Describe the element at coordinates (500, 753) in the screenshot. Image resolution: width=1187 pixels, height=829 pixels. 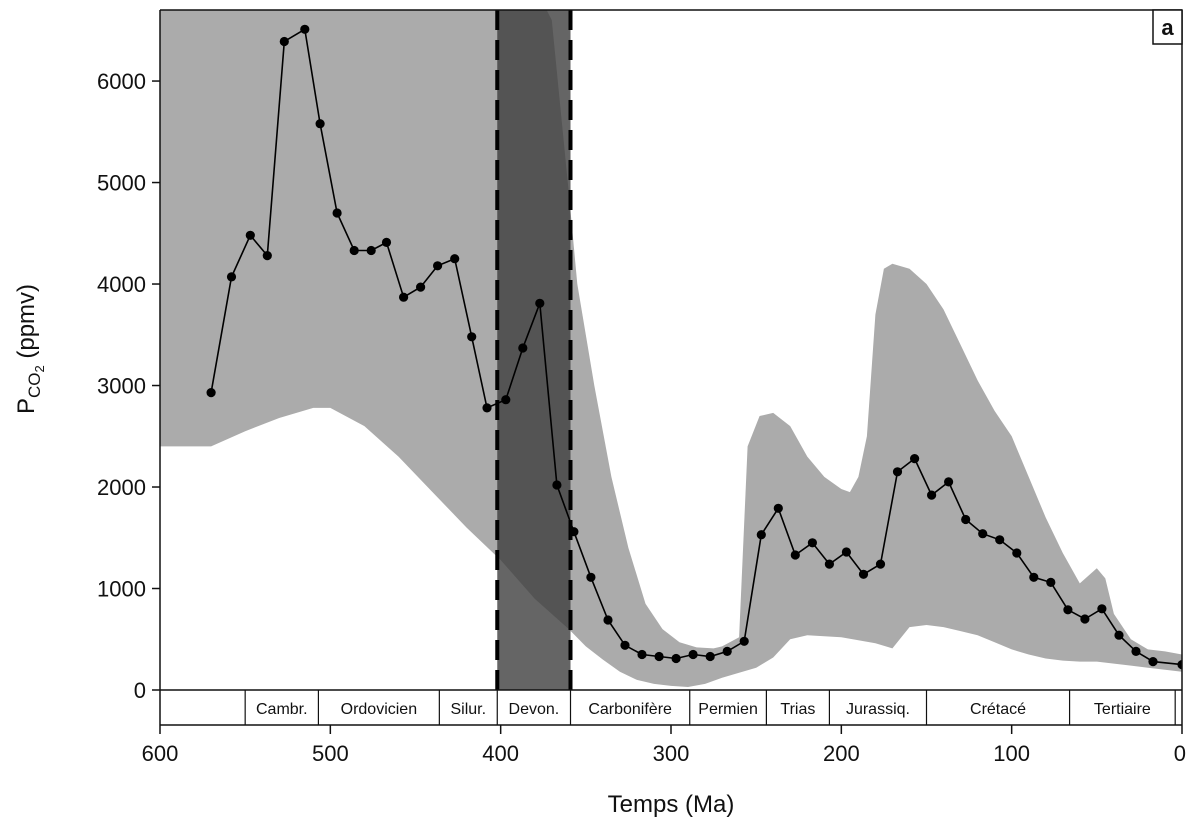
I see `x-tick-label: 400` at that location.